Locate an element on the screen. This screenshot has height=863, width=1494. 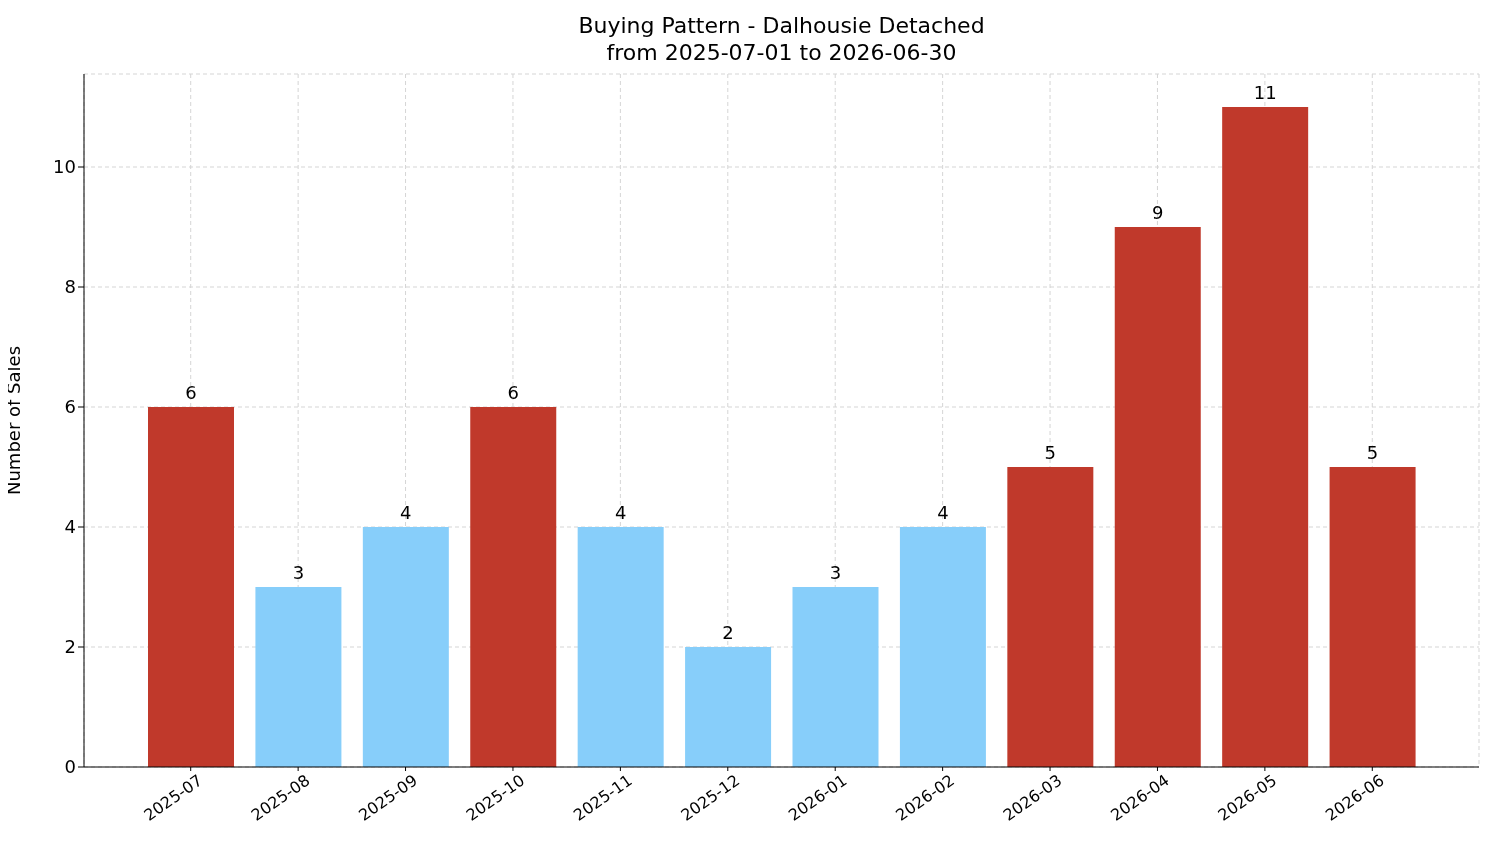
data-label: 9 is located at coordinates (1158, 212).